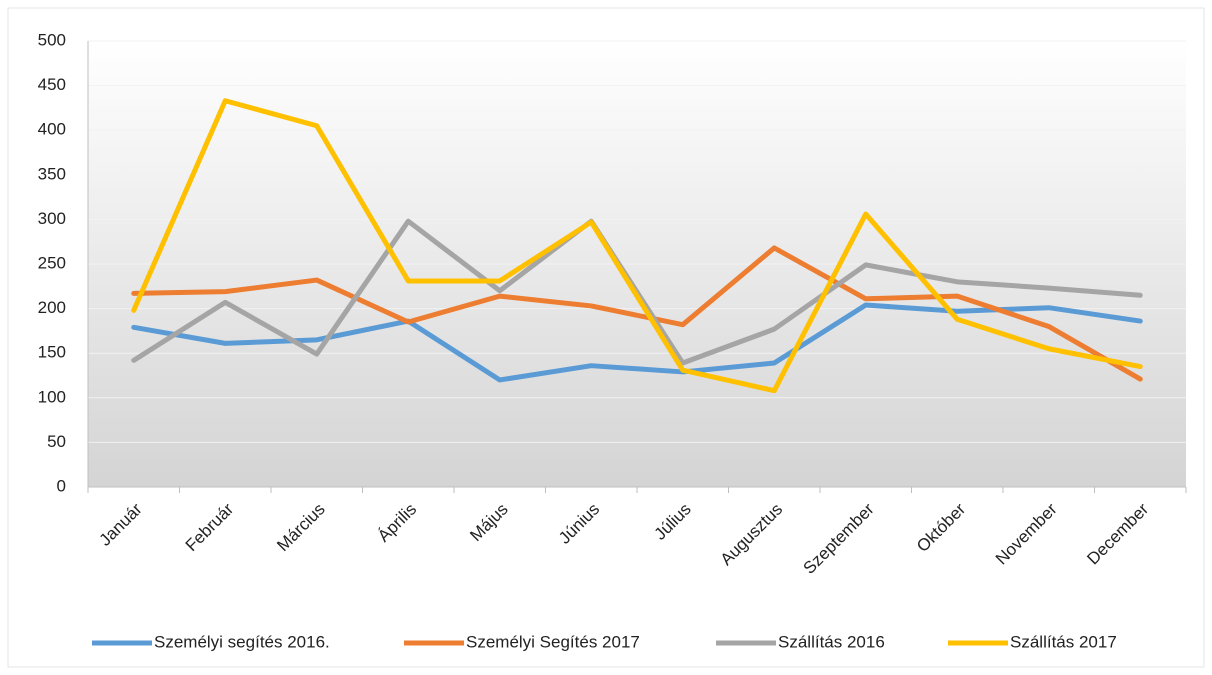 Image resolution: width=1212 pixels, height=675 pixels. Describe the element at coordinates (52, 307) in the screenshot. I see `y-tick-label: 200` at that location.